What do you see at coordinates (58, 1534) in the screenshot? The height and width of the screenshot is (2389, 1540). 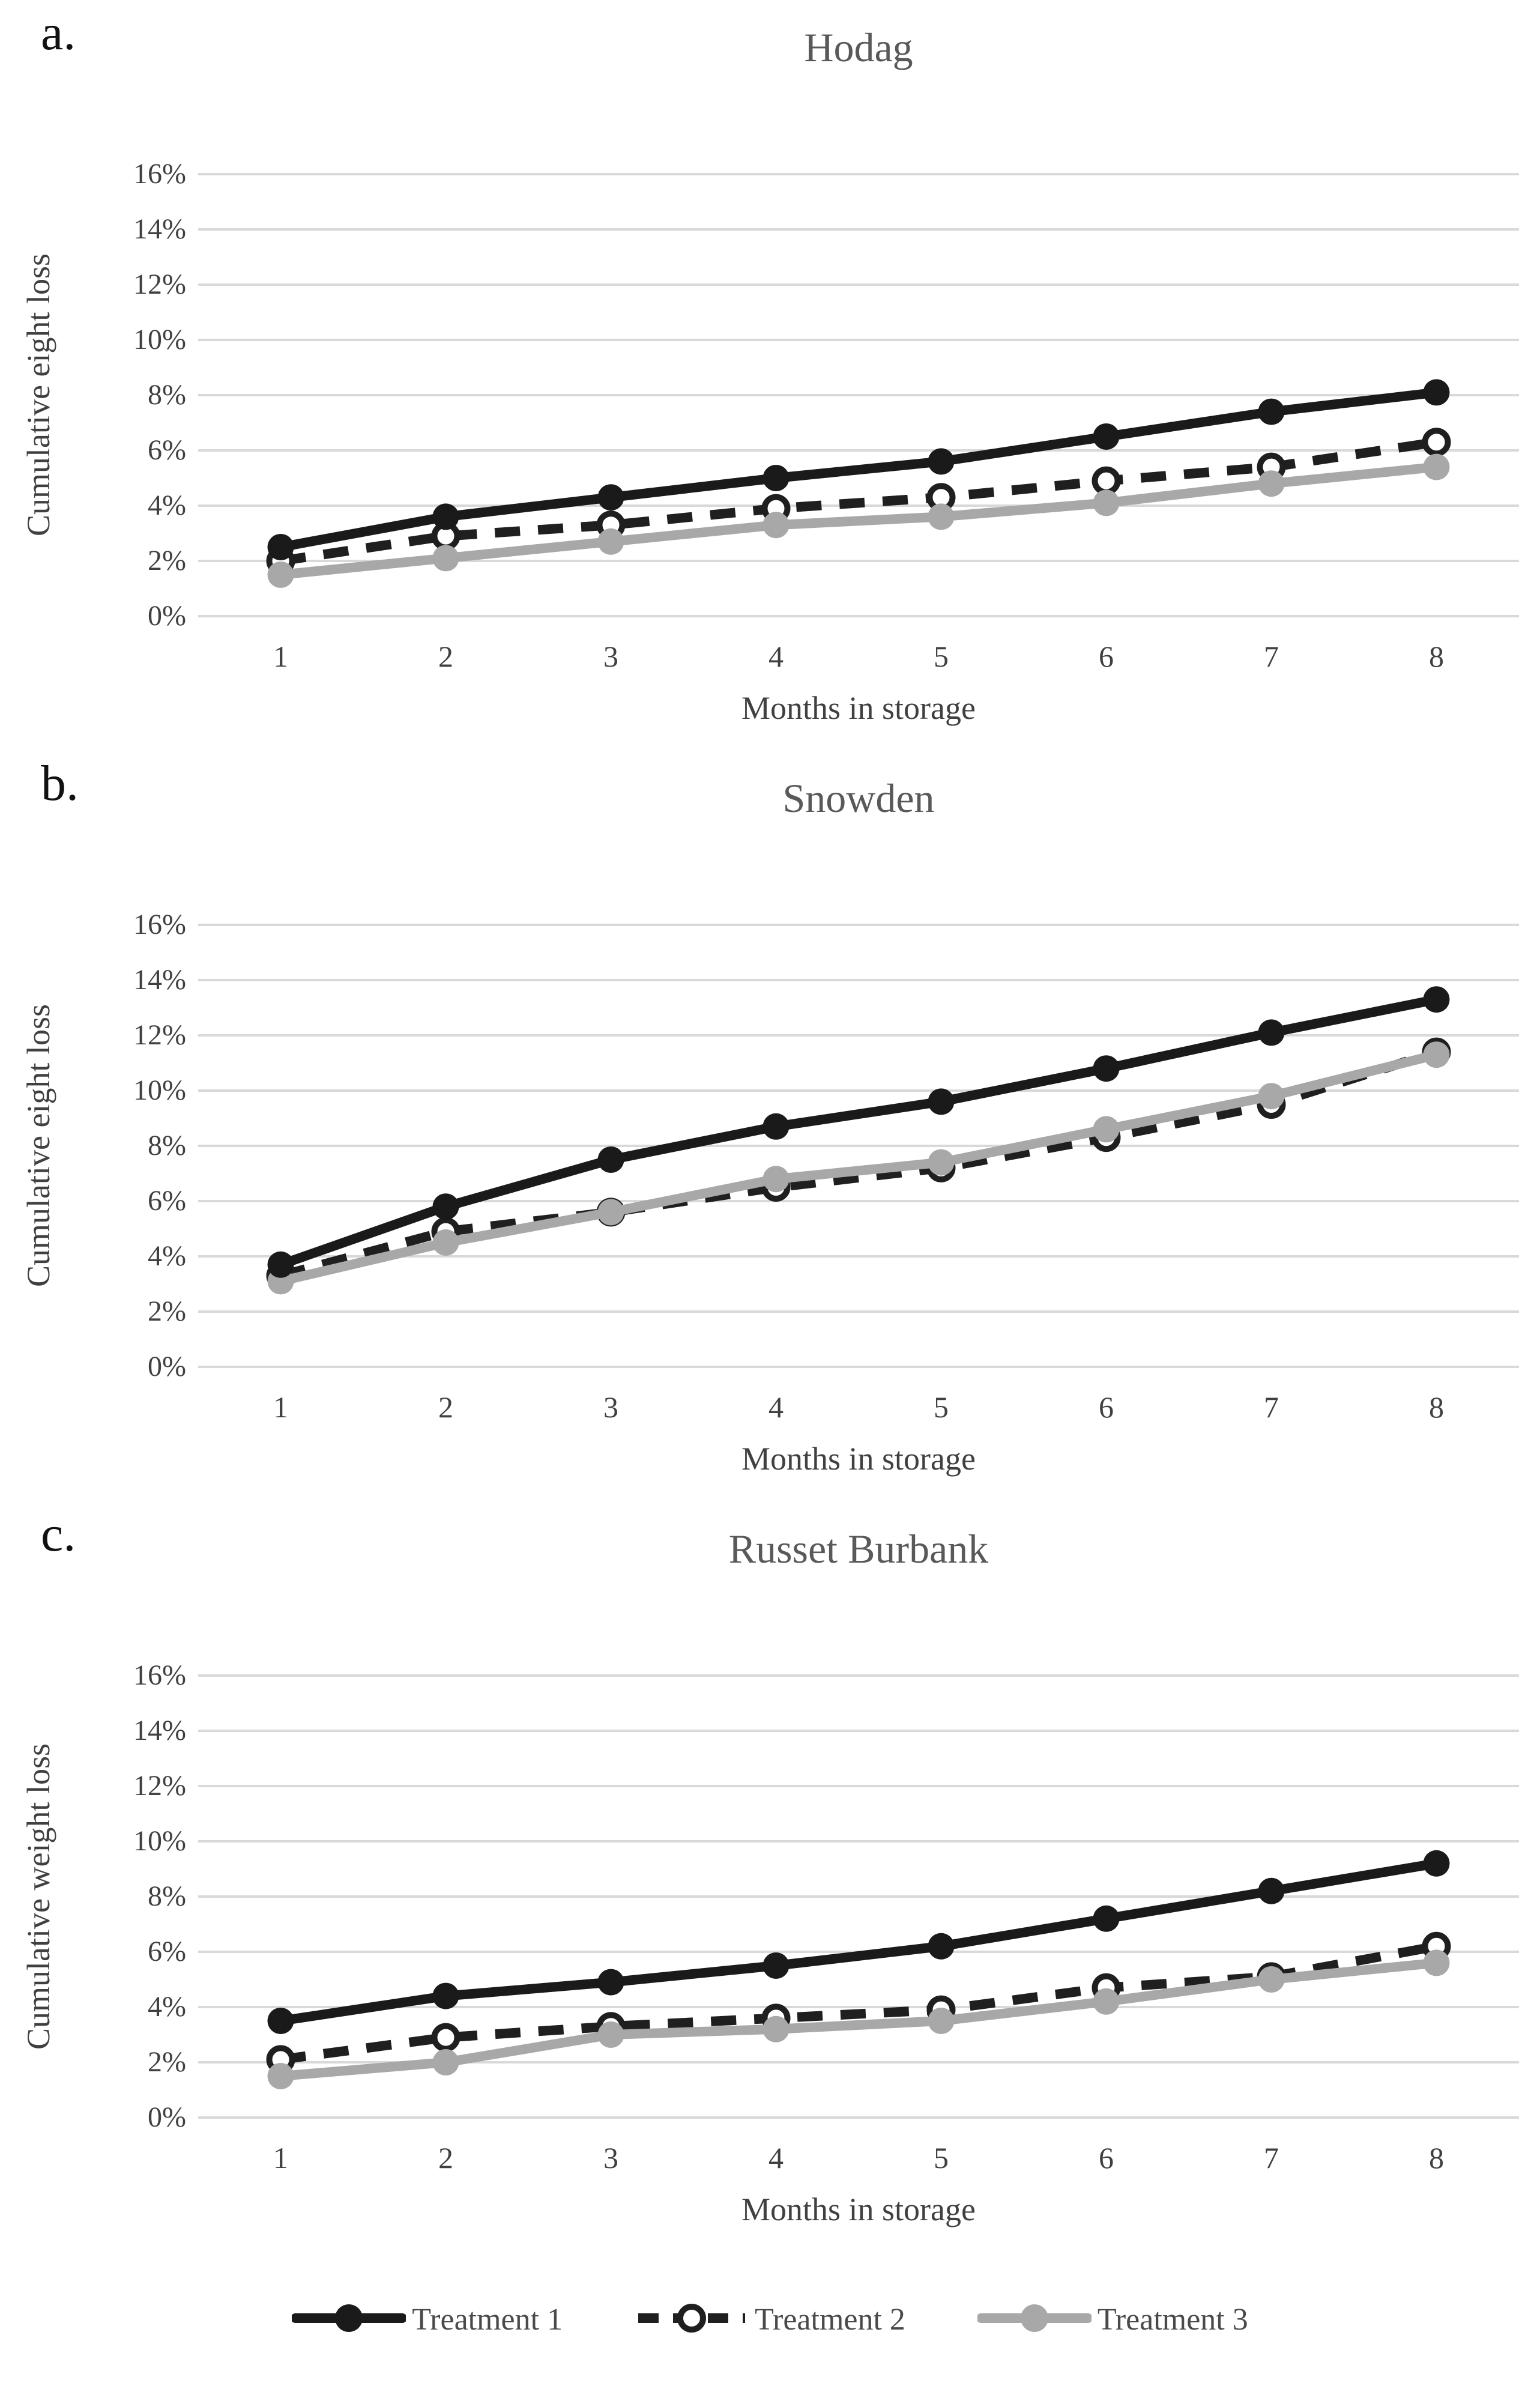 I see `panel-letter-c: c.` at bounding box center [58, 1534].